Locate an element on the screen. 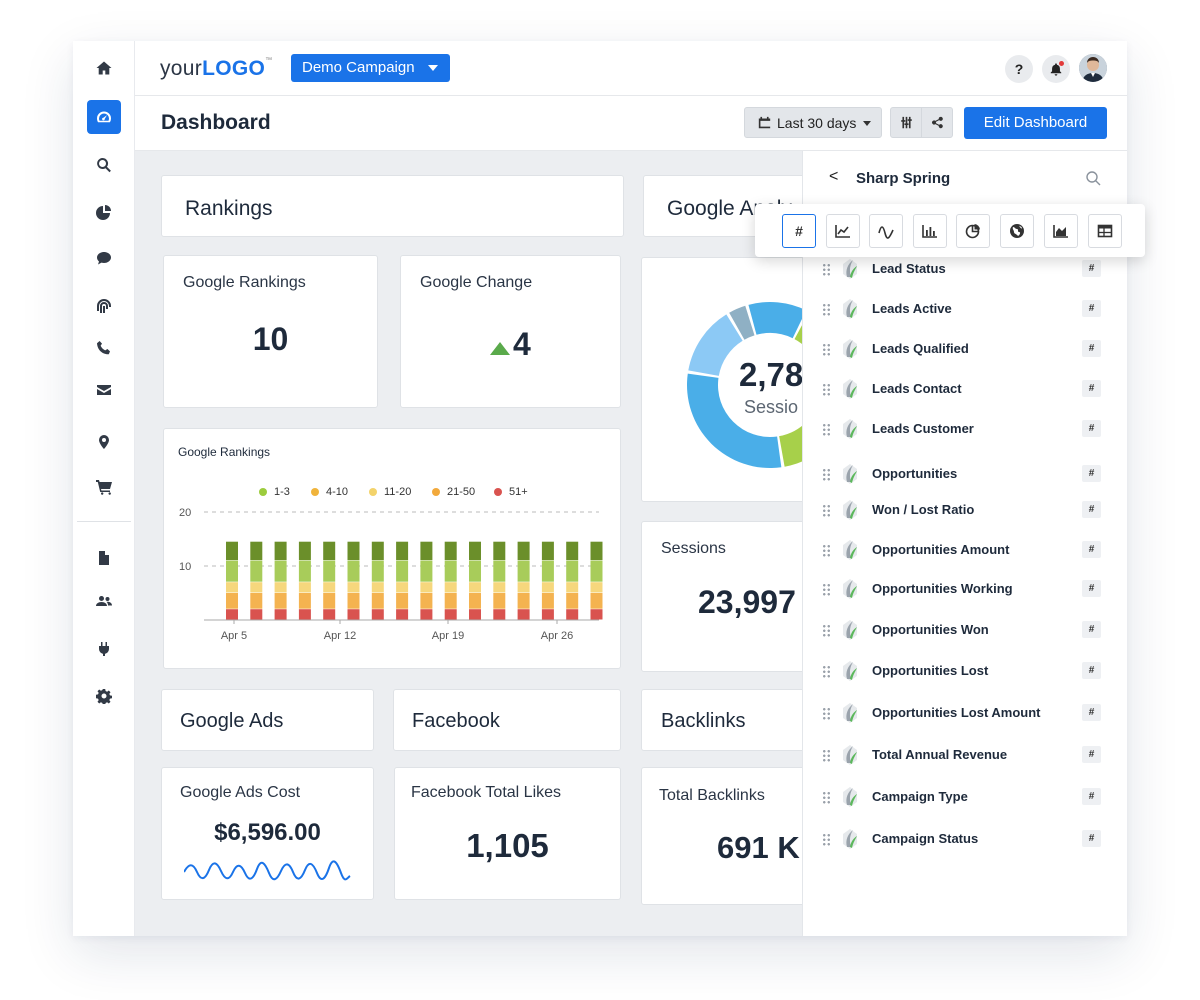 The image size is (1200, 1000). back-button: < is located at coordinates (834, 176).